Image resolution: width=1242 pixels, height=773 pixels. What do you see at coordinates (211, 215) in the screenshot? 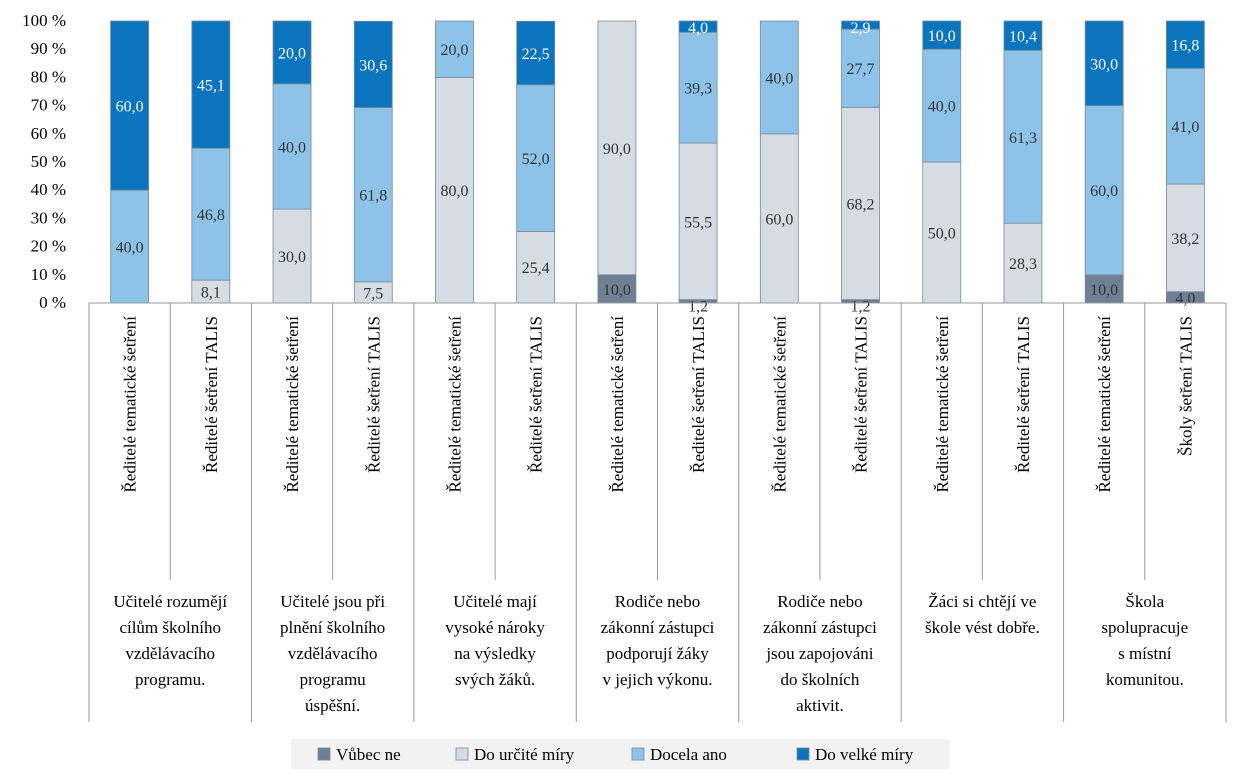
I see `data-label: 46,8` at bounding box center [211, 215].